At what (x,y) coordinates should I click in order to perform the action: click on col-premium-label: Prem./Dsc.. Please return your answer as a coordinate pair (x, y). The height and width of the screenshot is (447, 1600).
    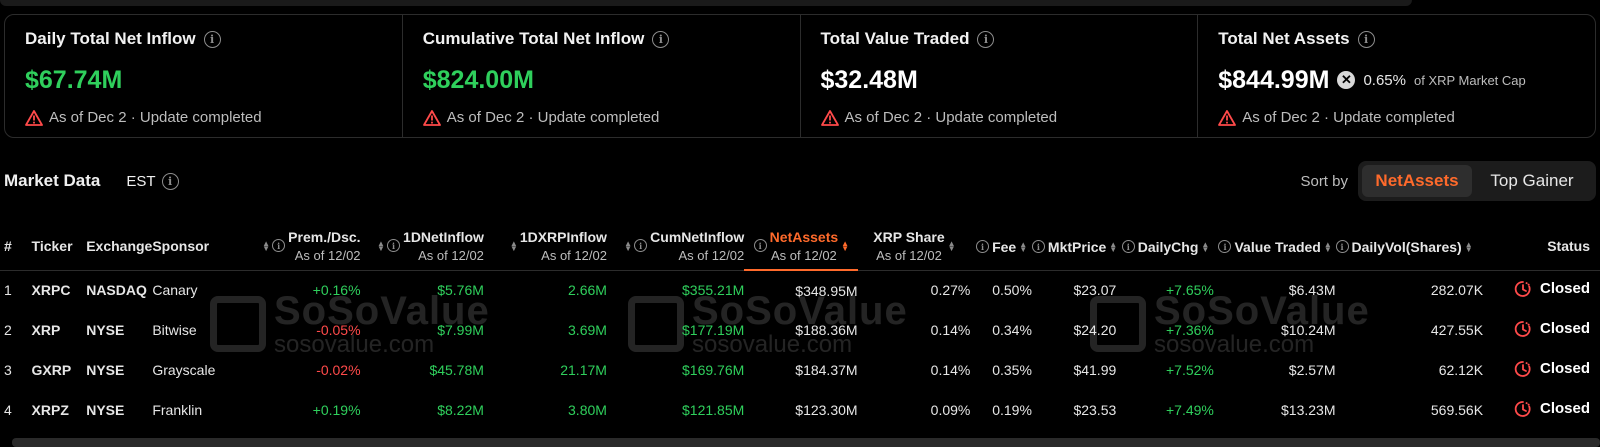
    Looking at the image, I should click on (324, 236).